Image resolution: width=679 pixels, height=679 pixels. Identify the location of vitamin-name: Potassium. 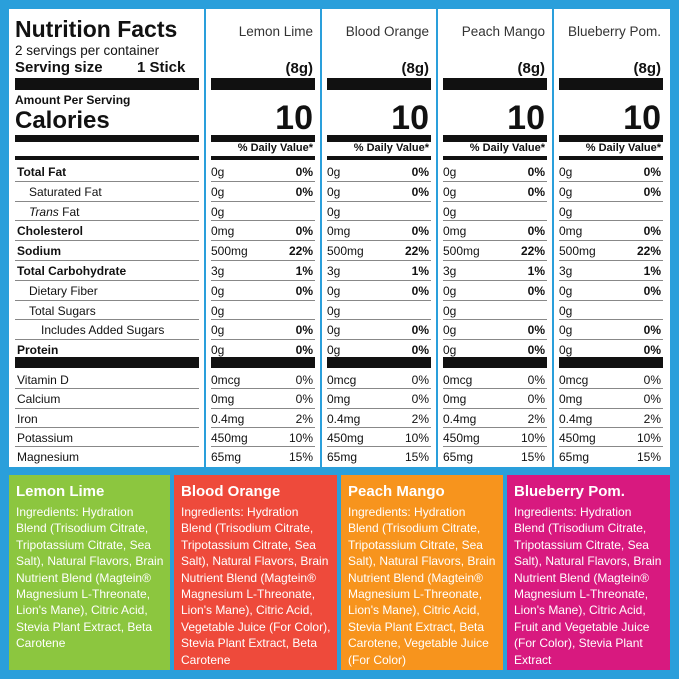
(45, 437).